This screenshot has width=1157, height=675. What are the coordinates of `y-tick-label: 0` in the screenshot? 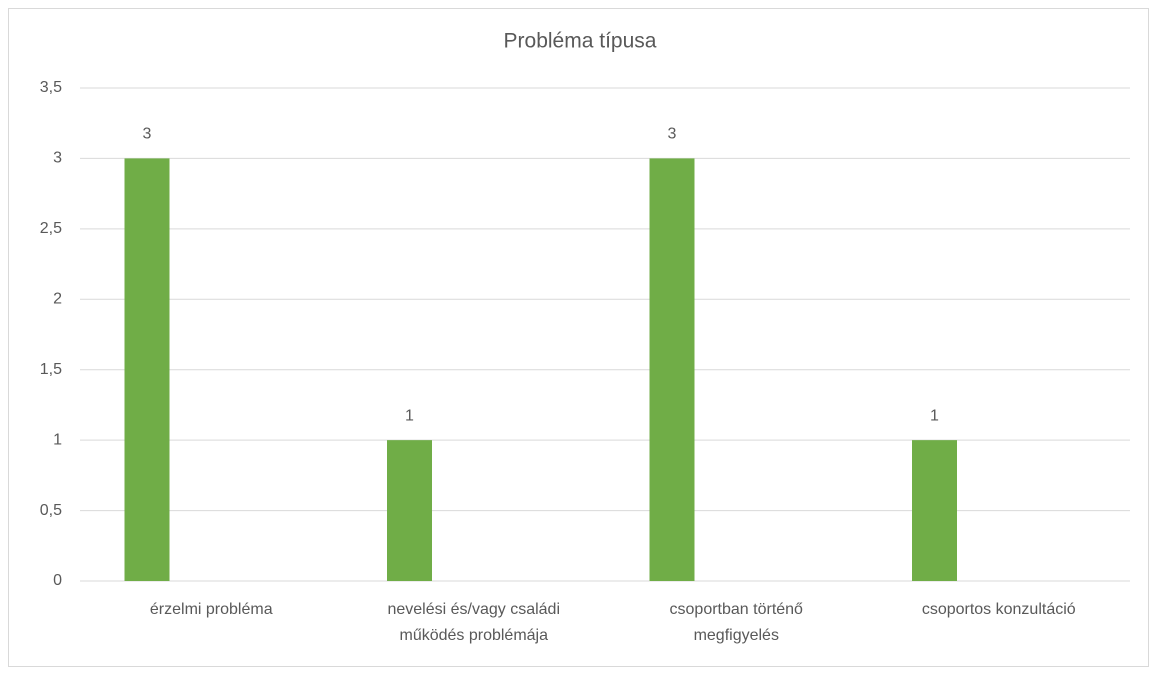 It's located at (57, 580).